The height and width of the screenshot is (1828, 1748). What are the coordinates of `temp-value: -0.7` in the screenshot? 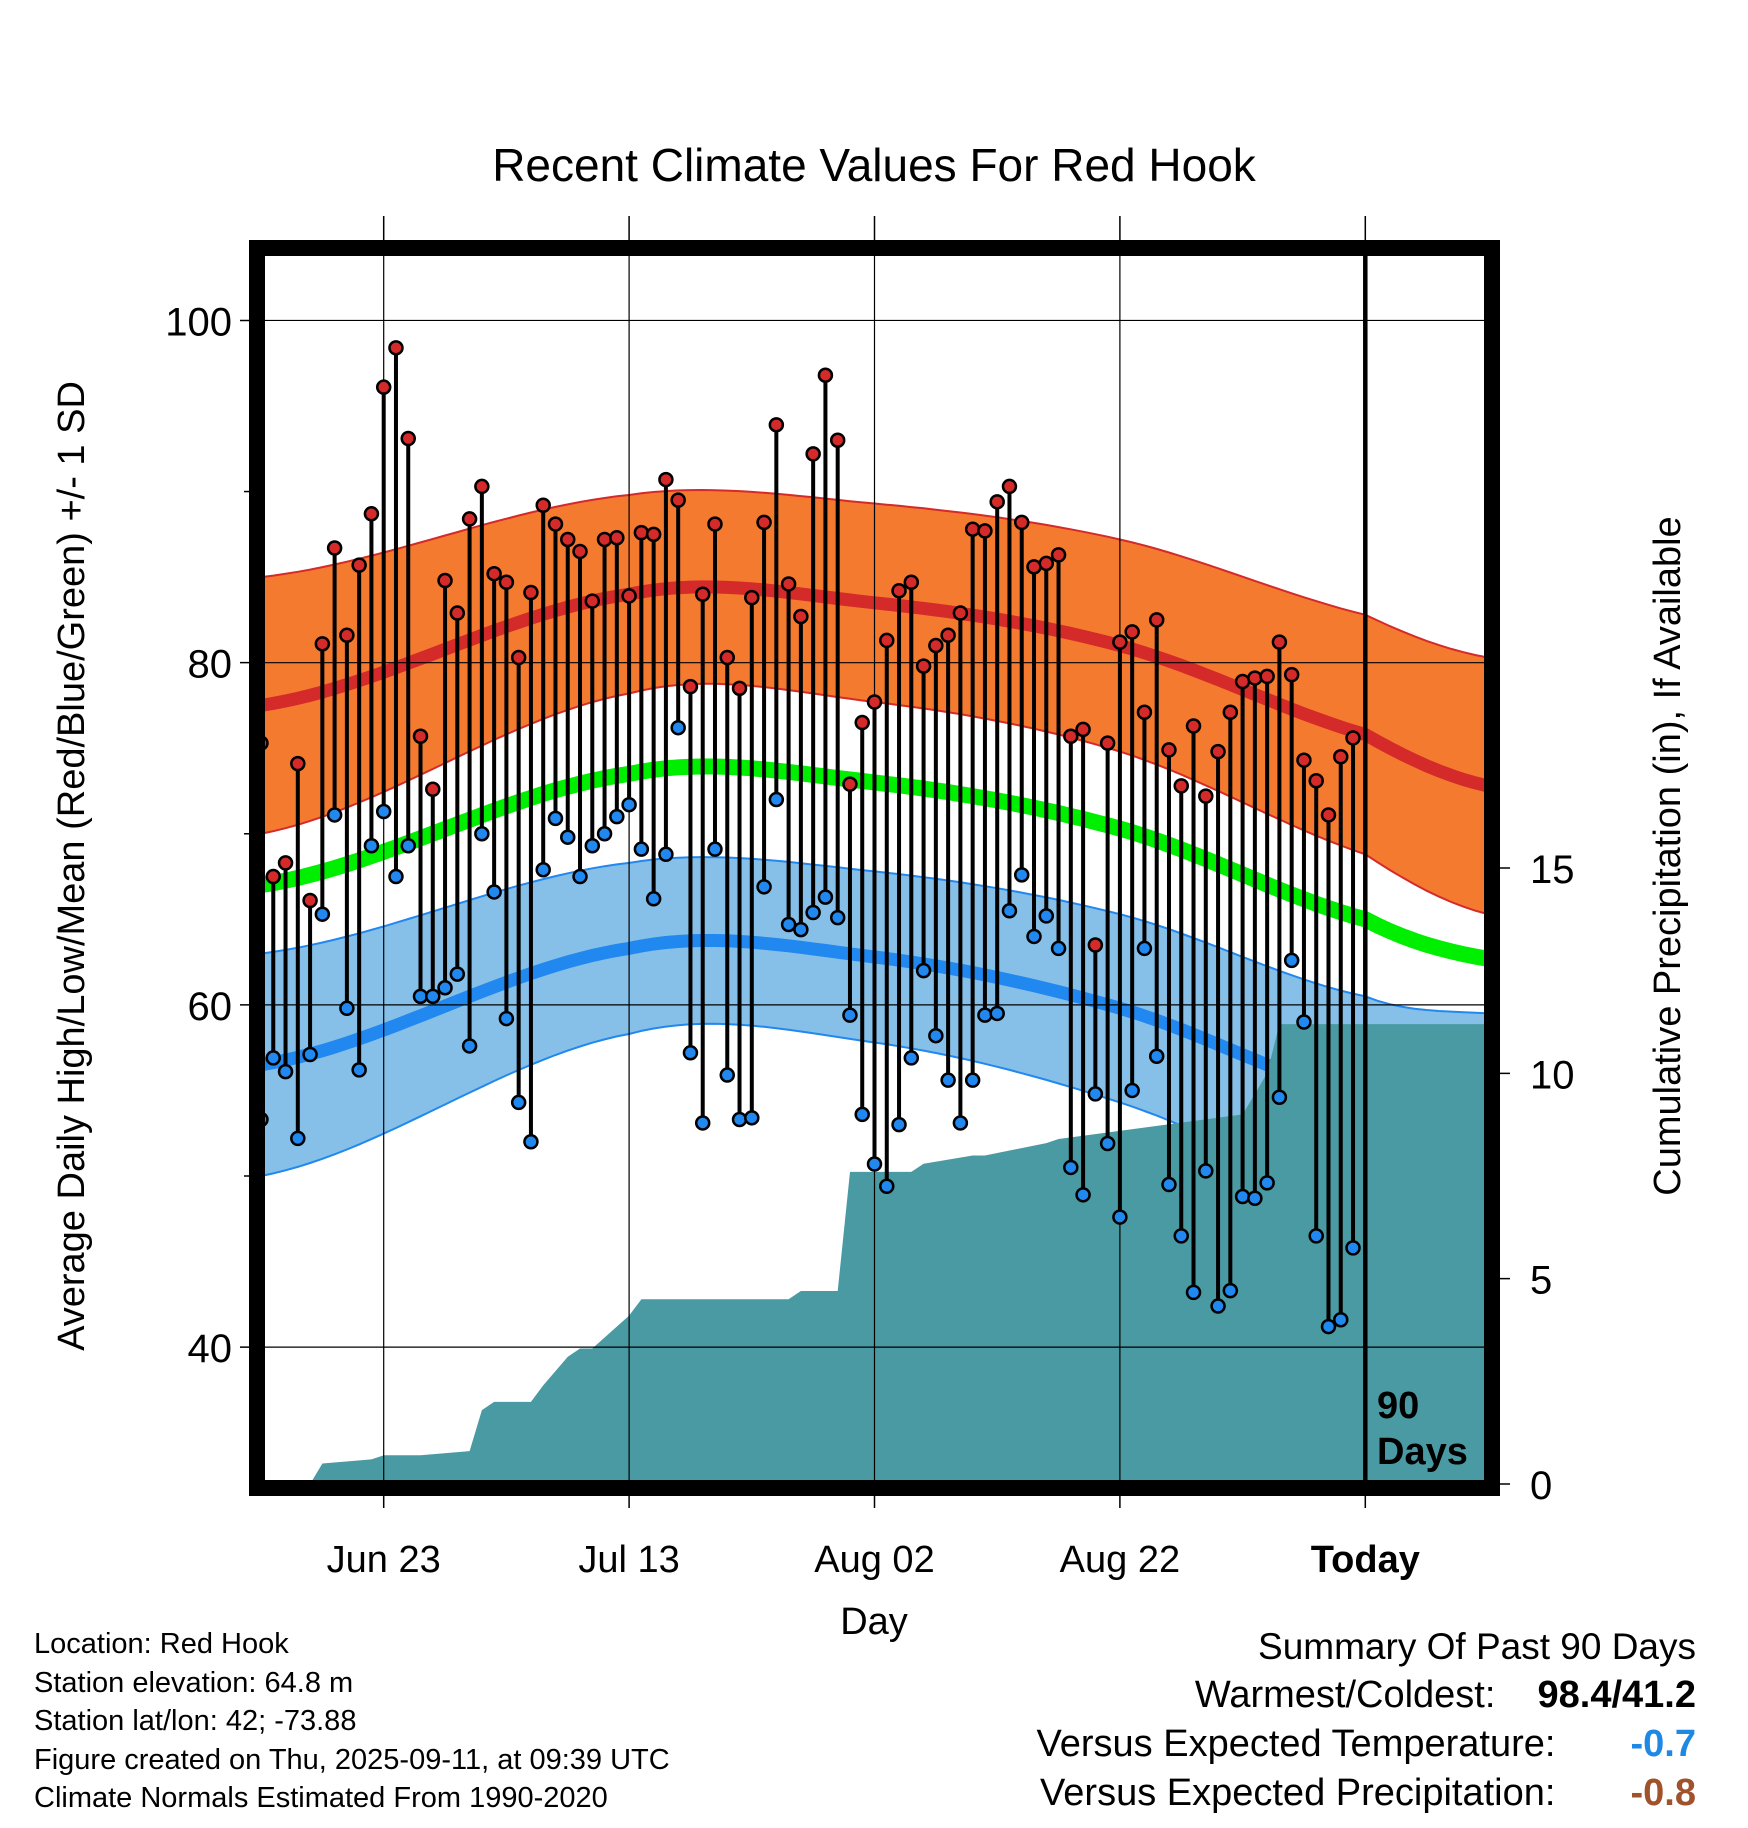 It's located at (1663, 1744).